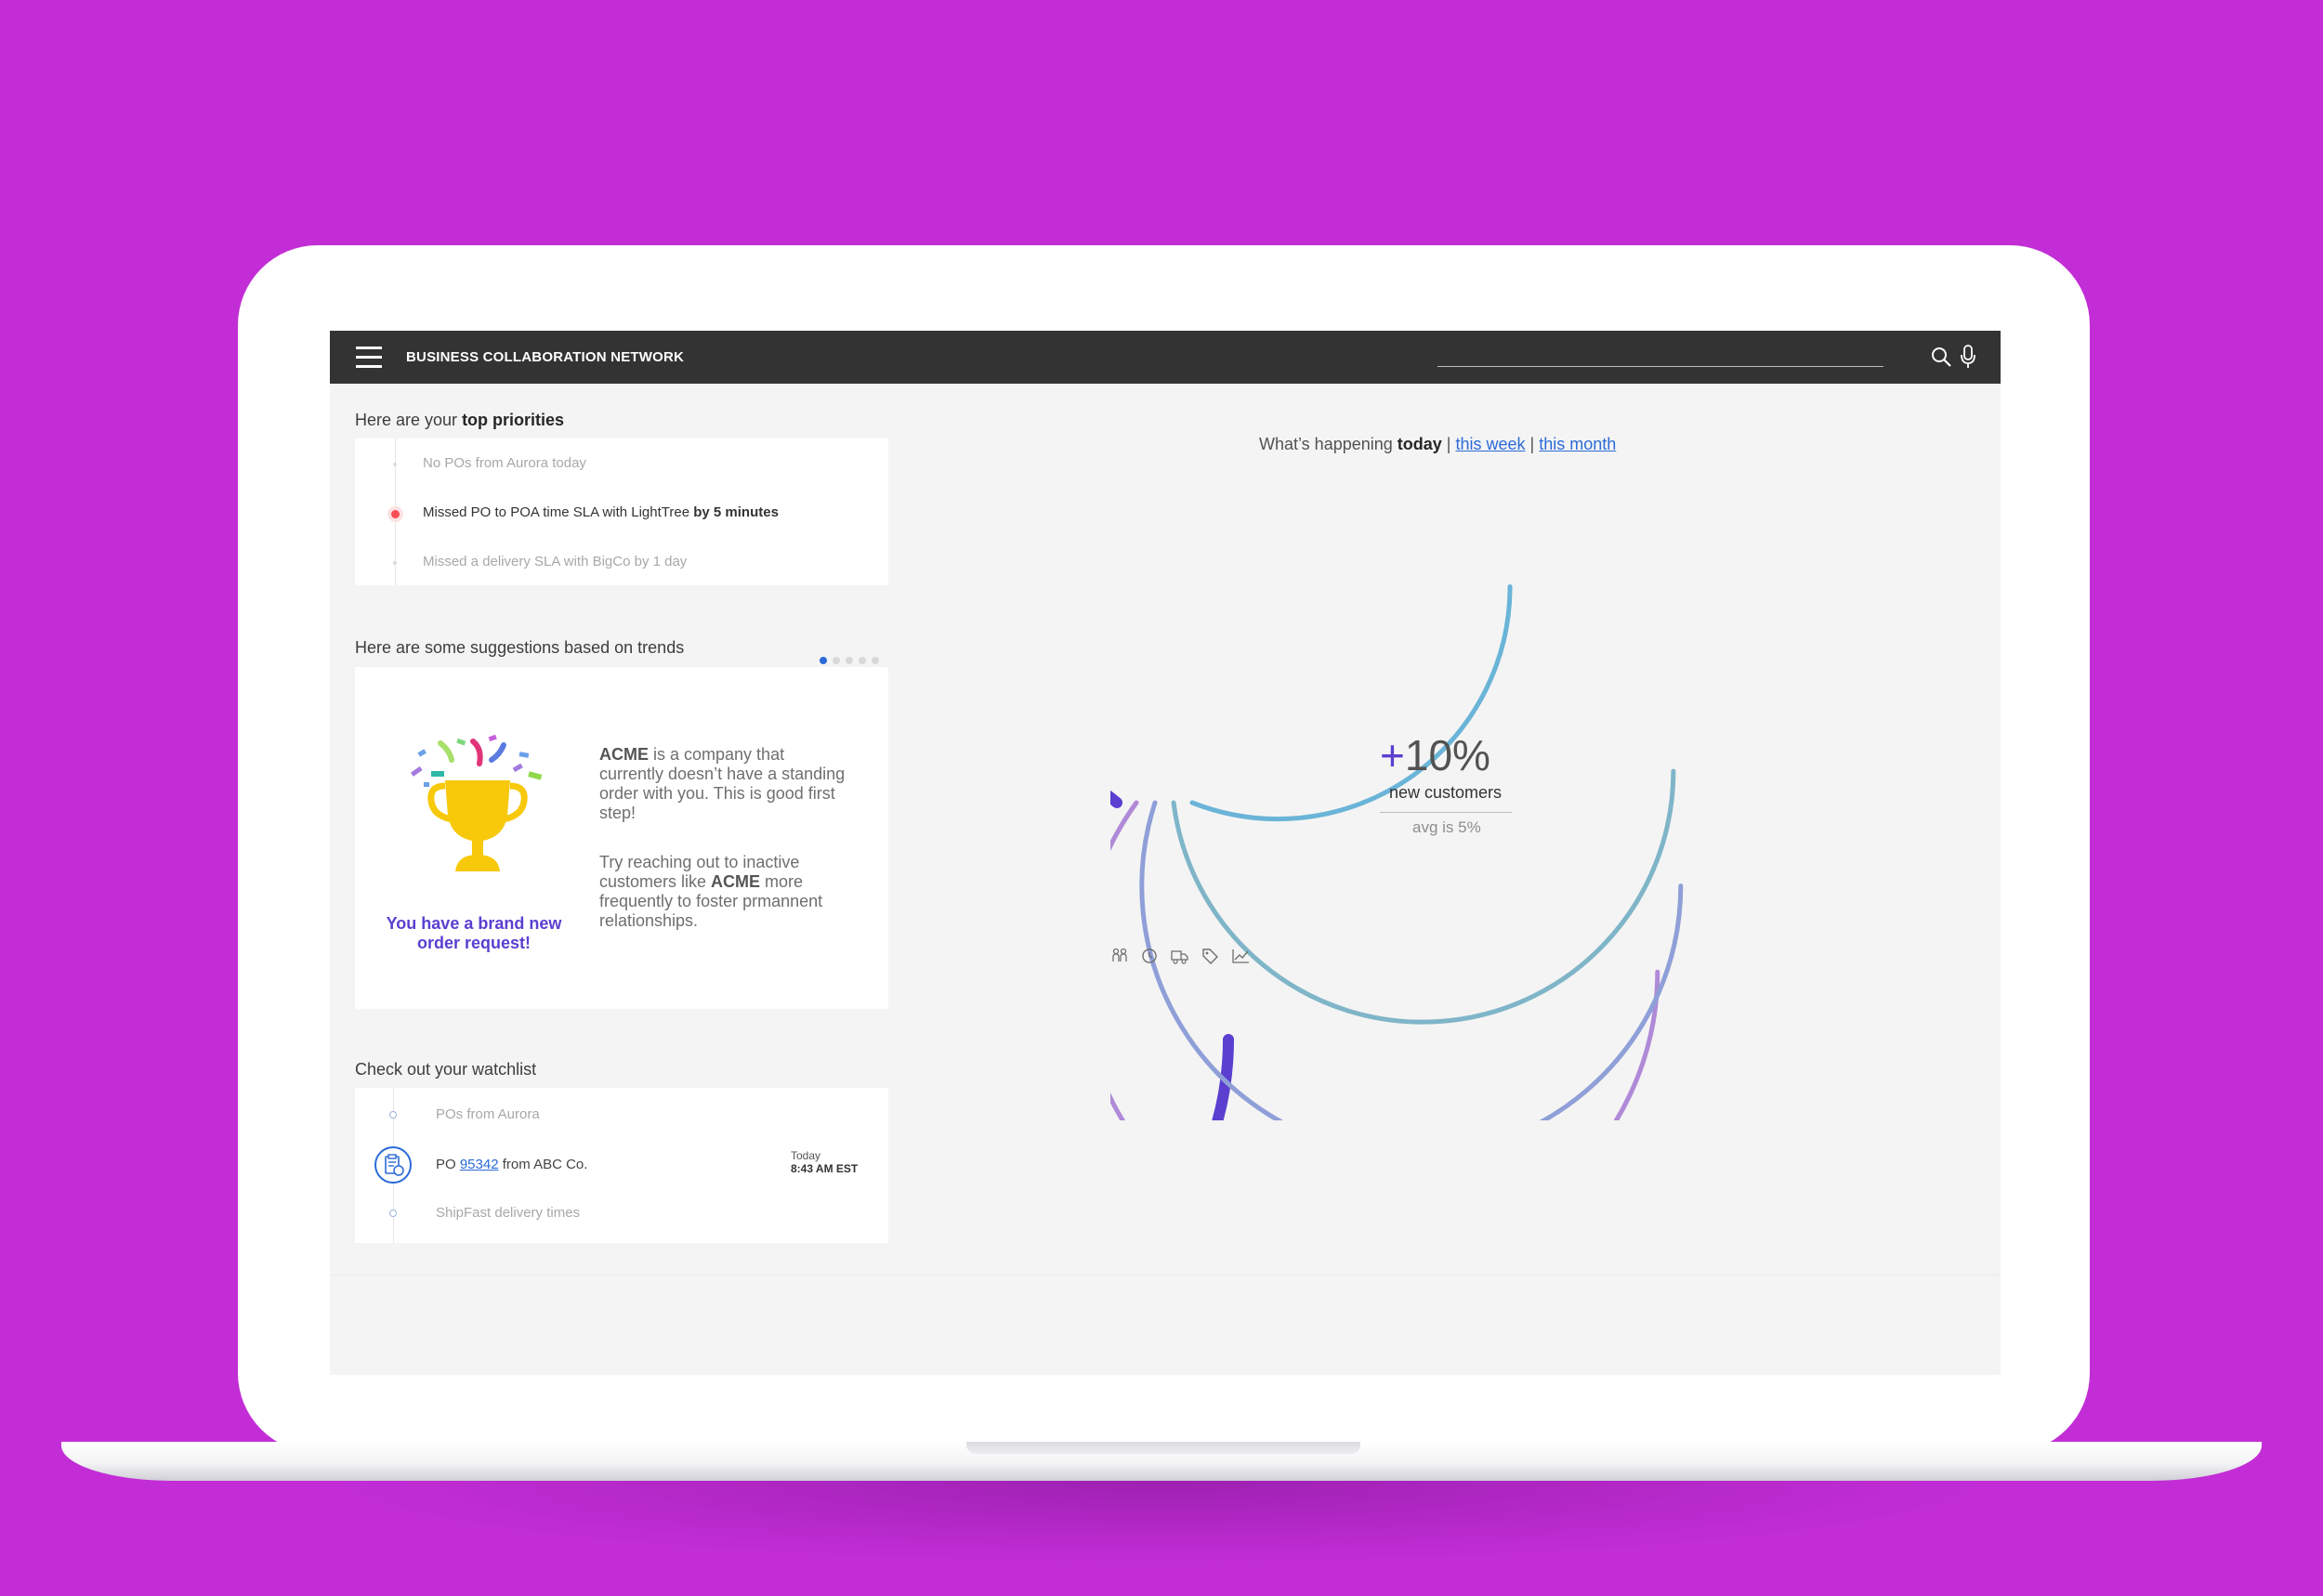 The width and height of the screenshot is (2323, 1596). I want to click on ring-truck, so click(1411, 960).